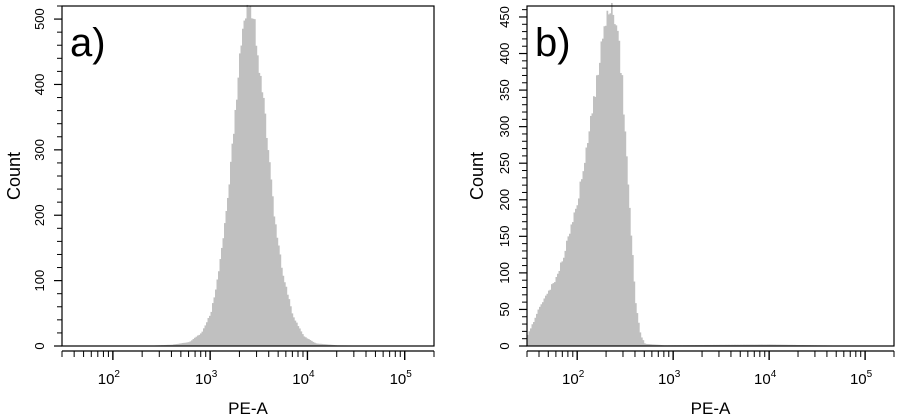  I want to click on y-tick-label: 200, so click(504, 200).